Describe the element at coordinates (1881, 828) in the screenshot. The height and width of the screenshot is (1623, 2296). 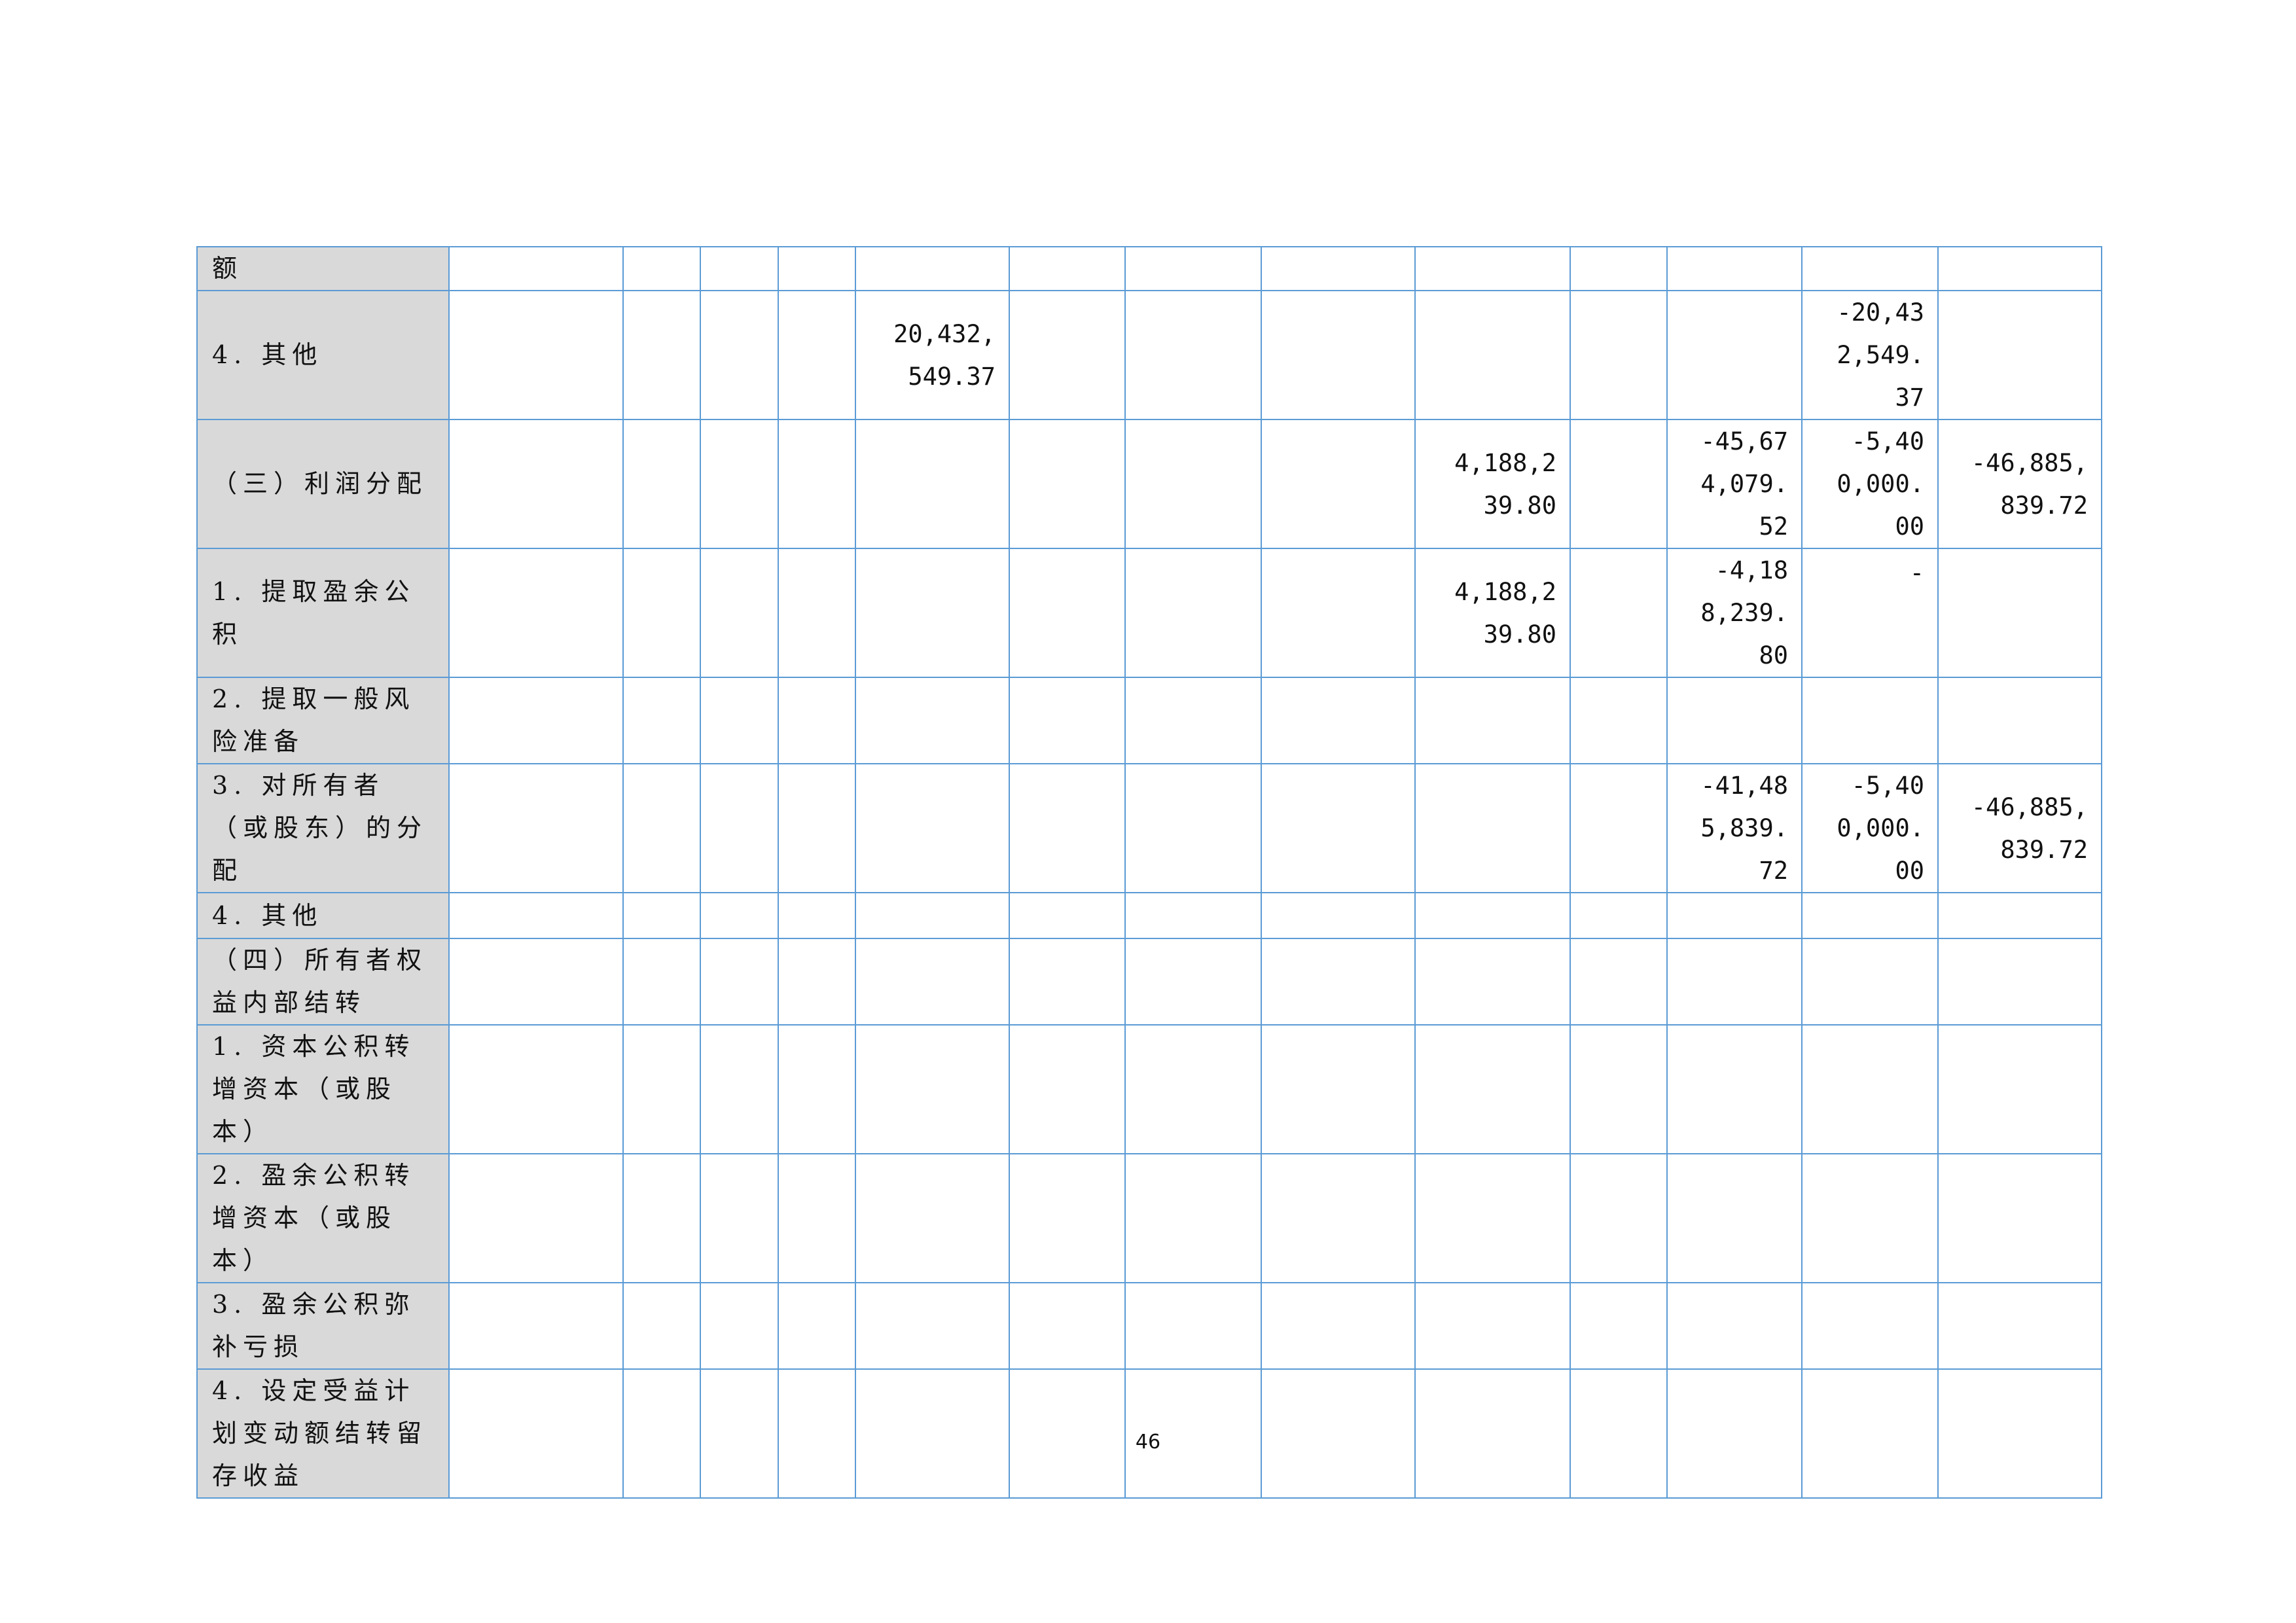
I see `cell-value: -5,400,000.00` at that location.